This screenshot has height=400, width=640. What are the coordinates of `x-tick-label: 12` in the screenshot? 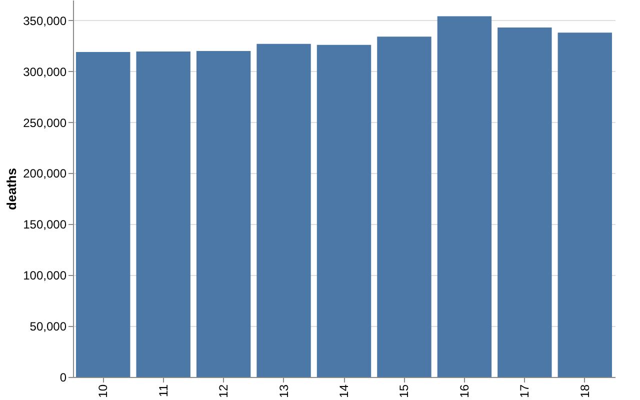 It's located at (223, 391).